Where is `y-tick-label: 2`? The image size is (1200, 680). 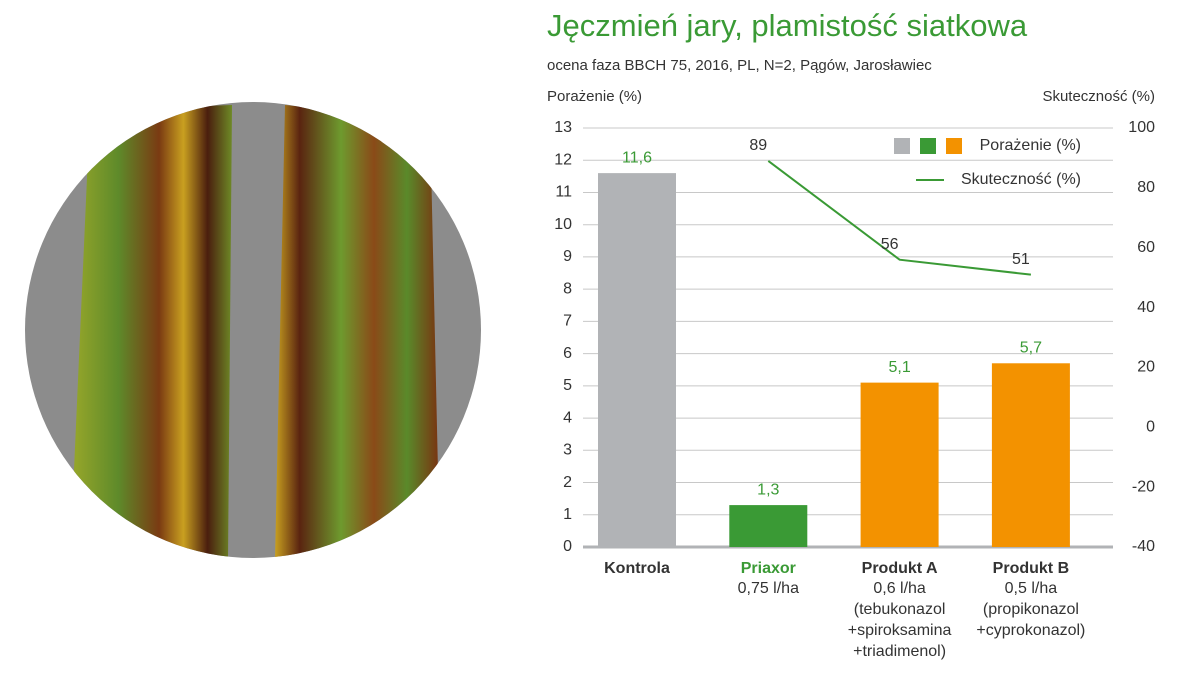 y-tick-label: 2 is located at coordinates (567, 482).